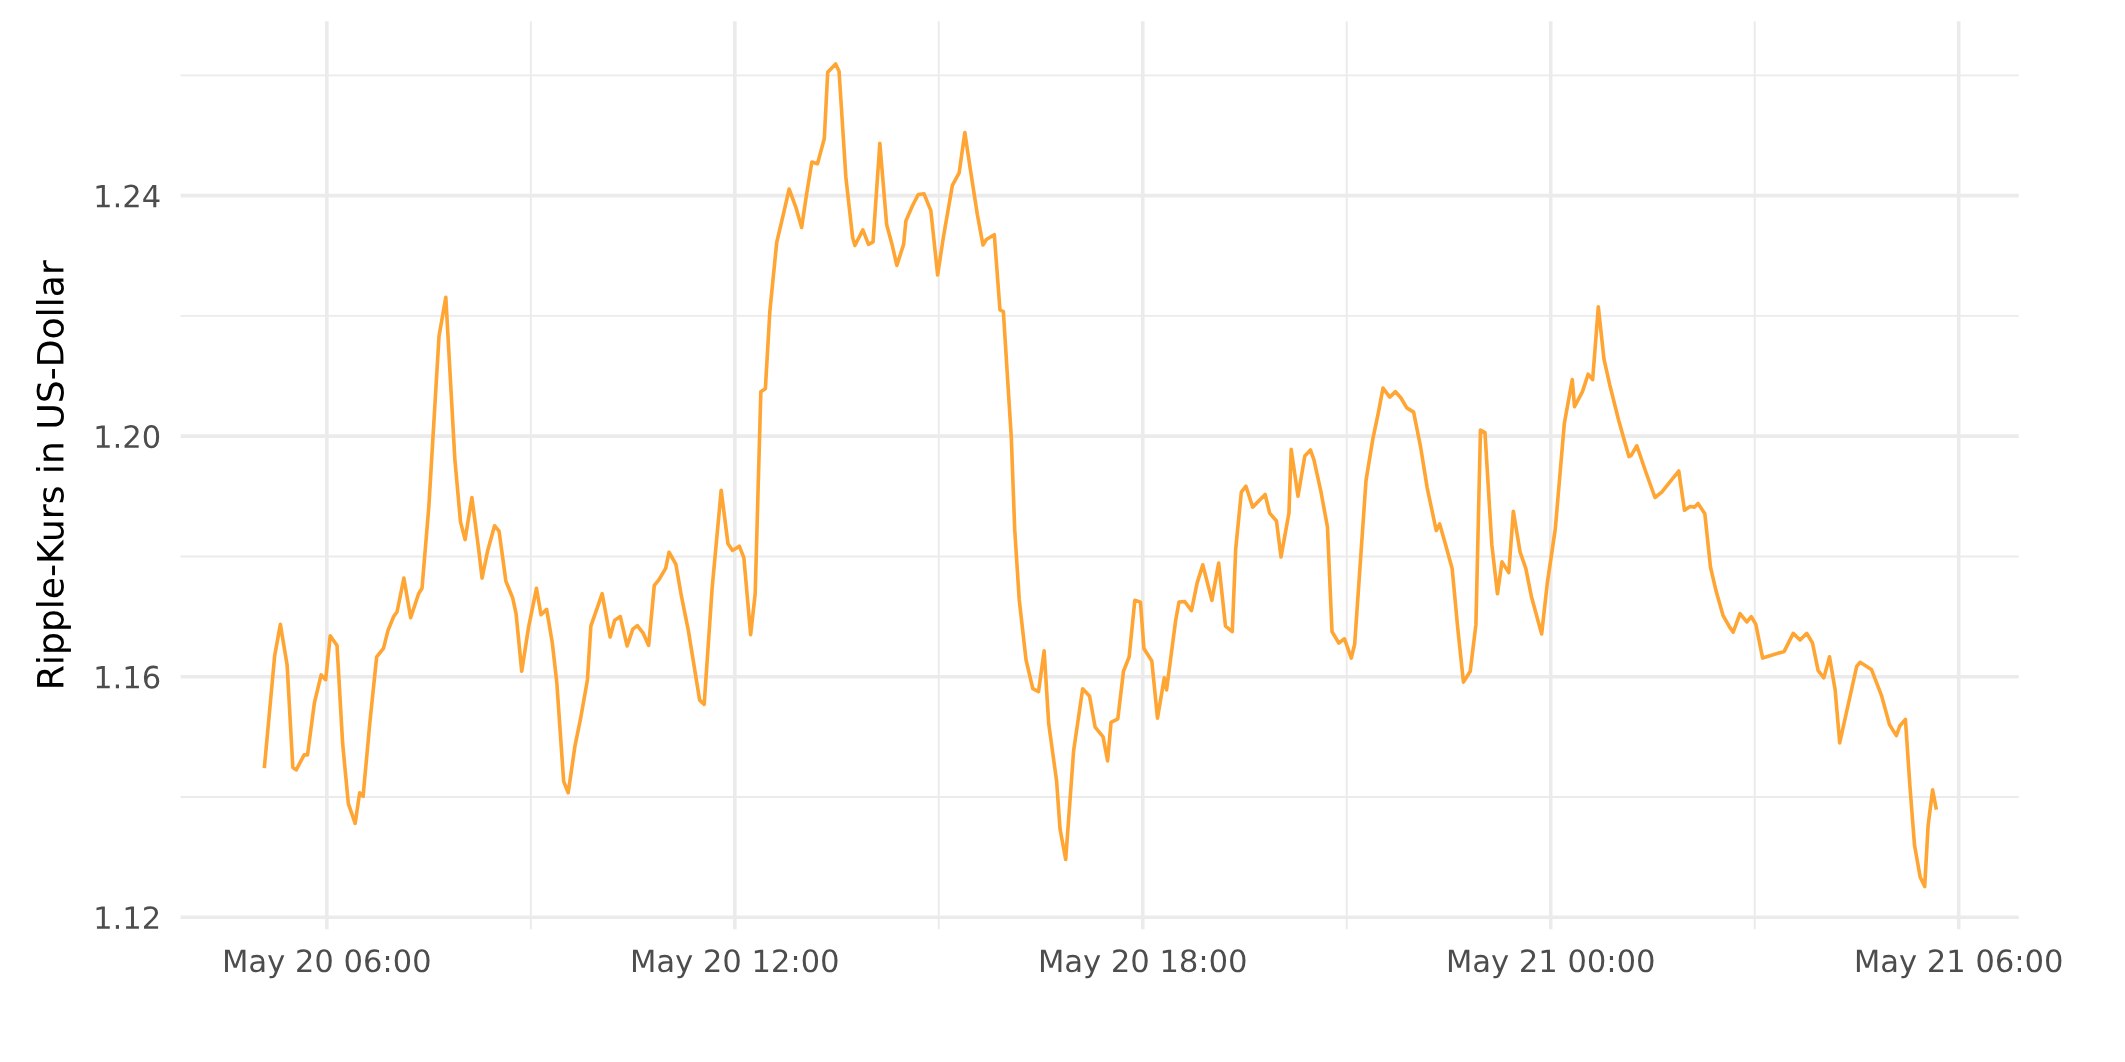  I want to click on x-tick-label: May 20 06:00, so click(327, 964).